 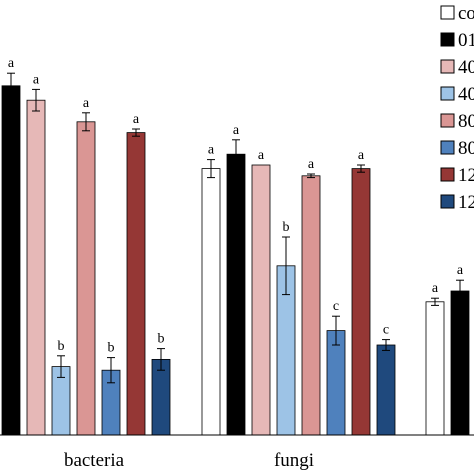 What do you see at coordinates (466, 13) in the screenshot?
I see `legend-label: co` at bounding box center [466, 13].